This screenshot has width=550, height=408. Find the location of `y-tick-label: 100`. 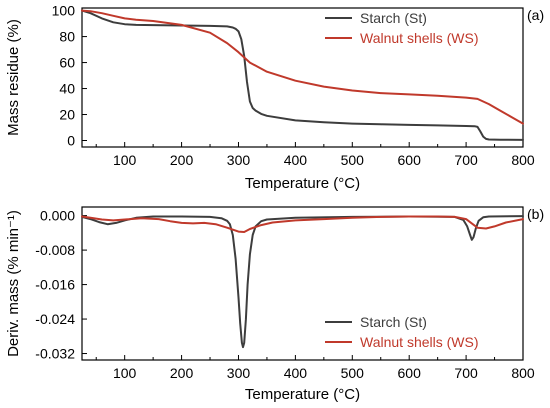

y-tick-label: 100 is located at coordinates (64, 11).